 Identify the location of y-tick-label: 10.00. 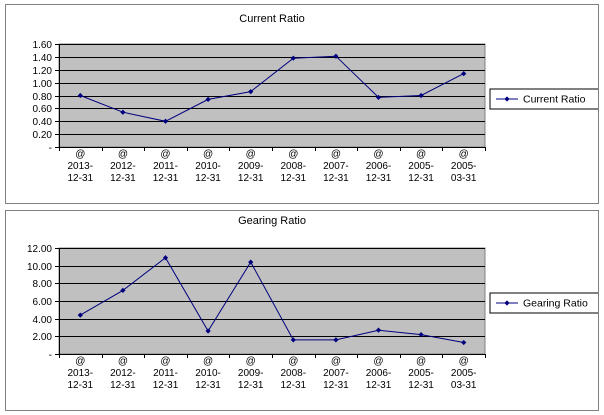
(39, 267).